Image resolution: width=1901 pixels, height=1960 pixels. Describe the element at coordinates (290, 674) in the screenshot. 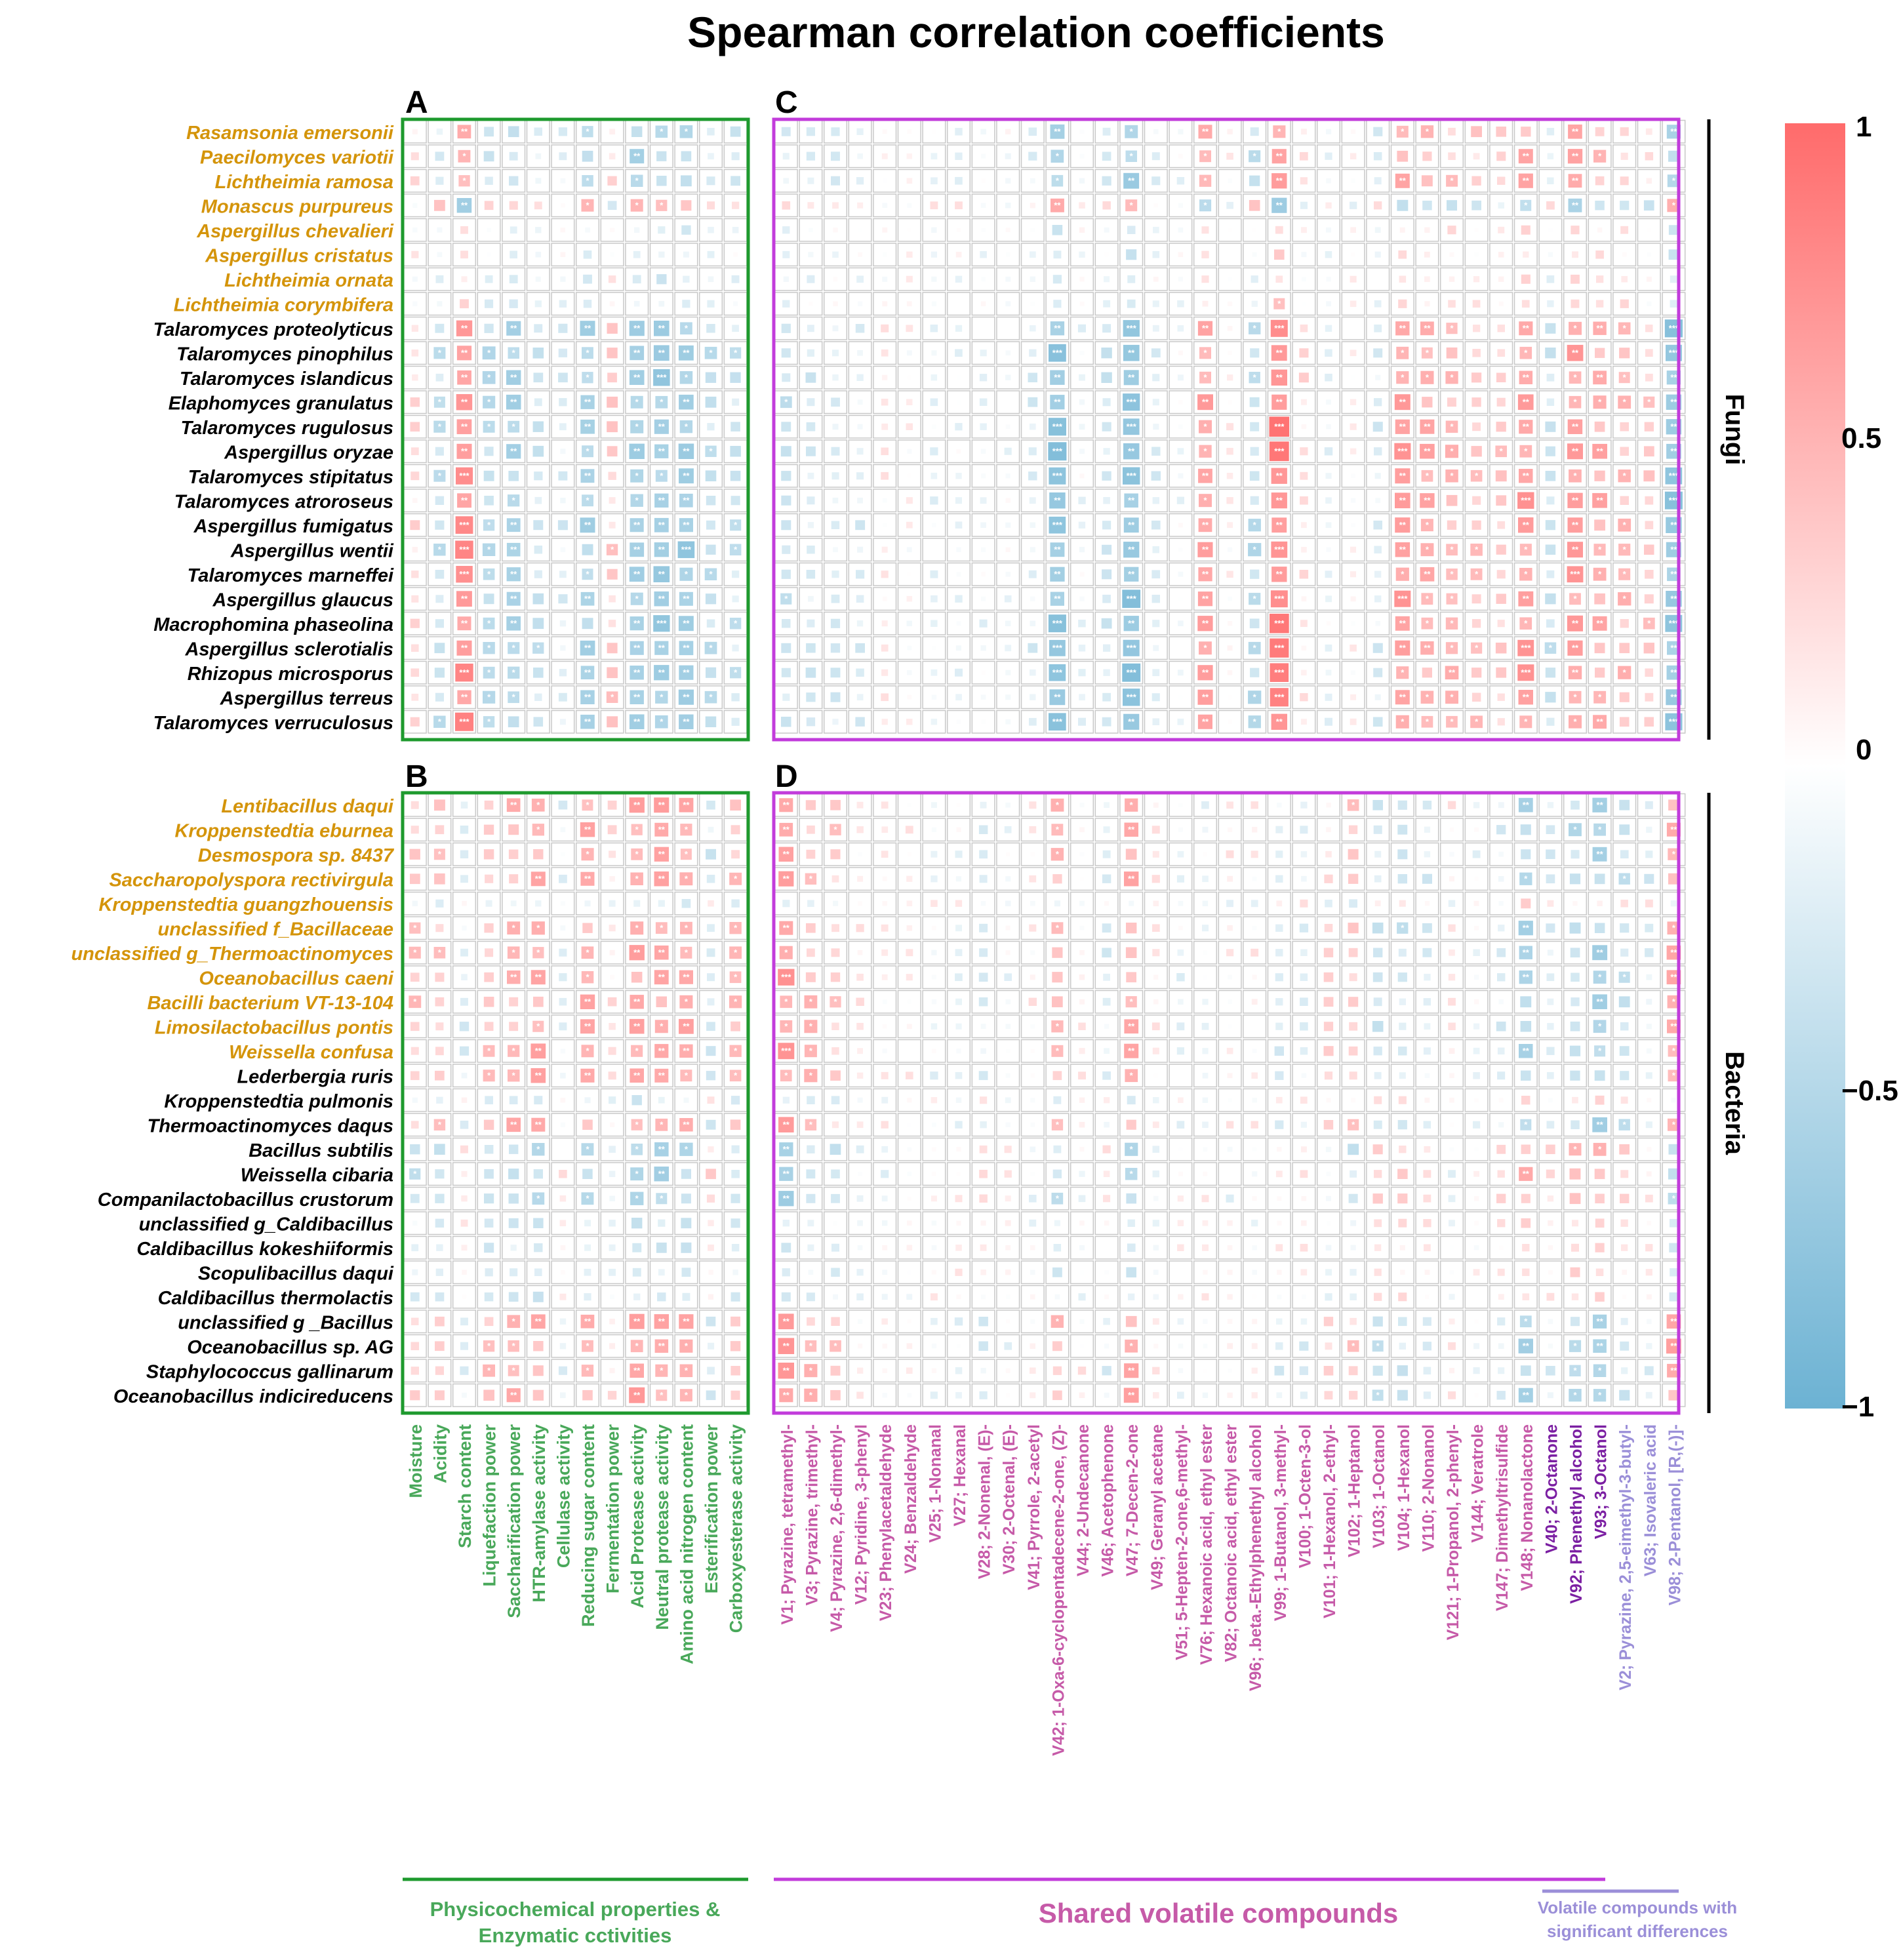

I see `row-label: Rhizopus microsporus` at that location.